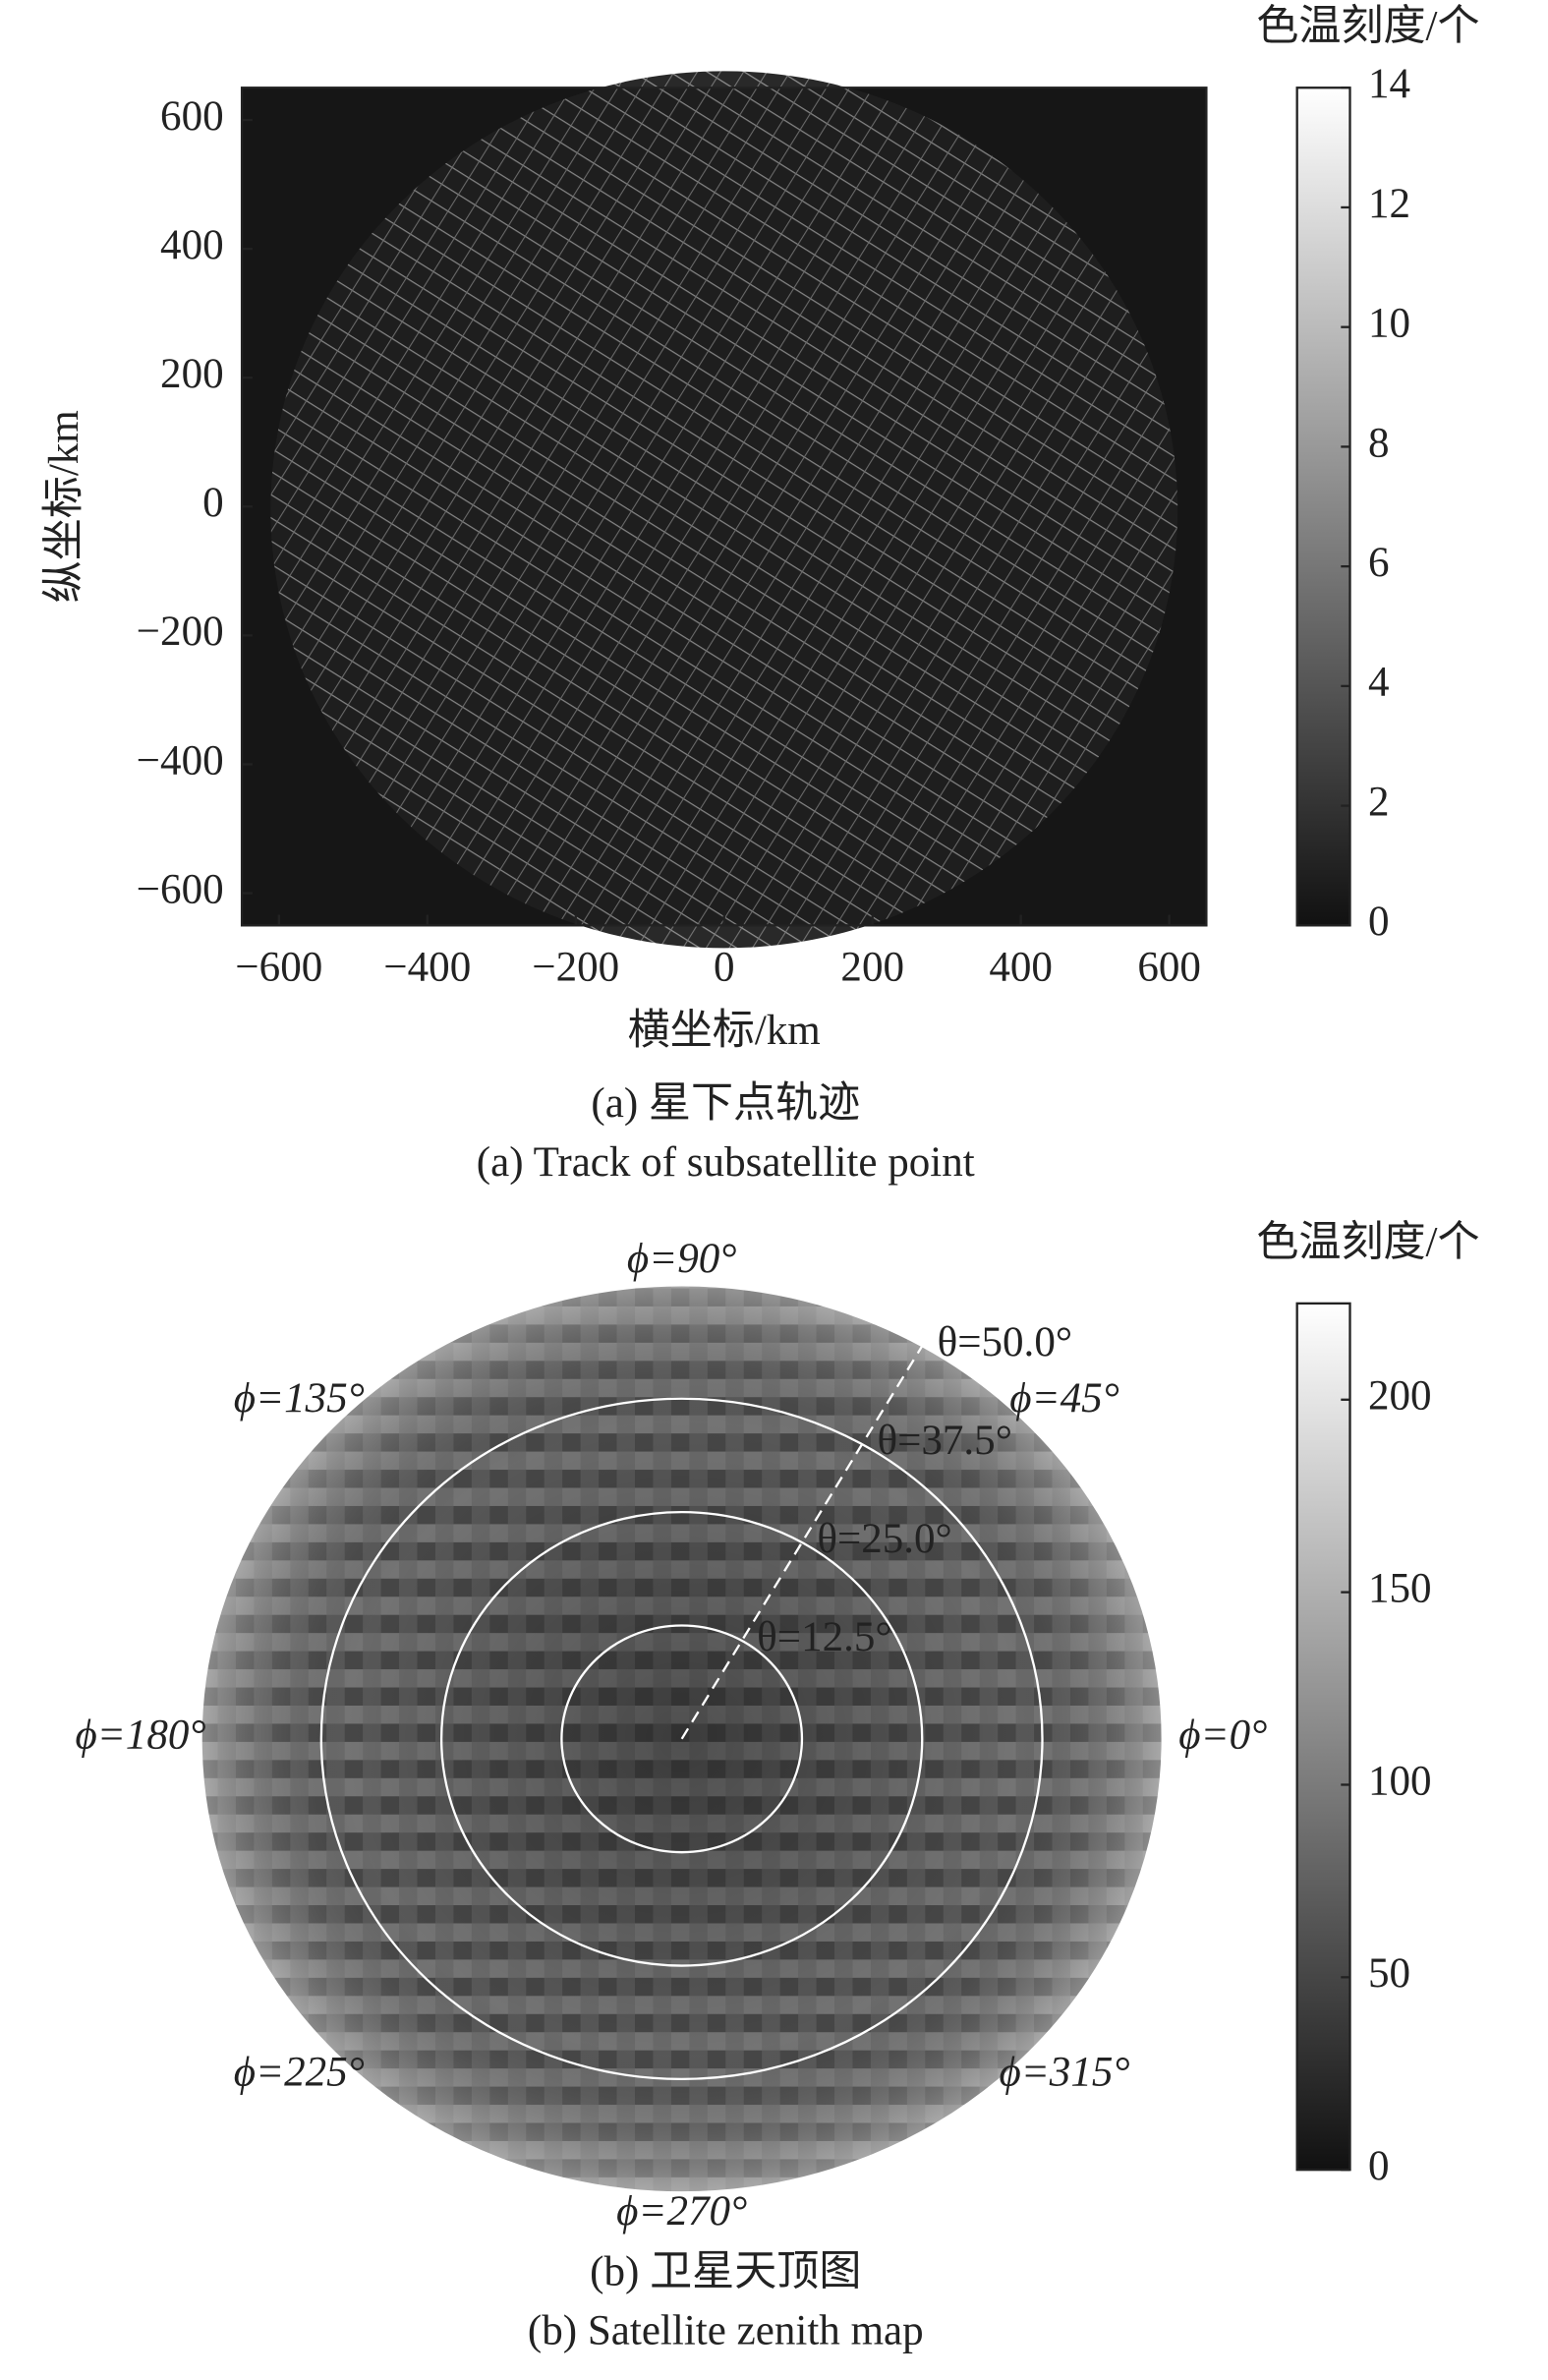 This screenshot has width=1548, height=2380. I want to click on caption: (a) Track of subsatellite point, so click(726, 1162).